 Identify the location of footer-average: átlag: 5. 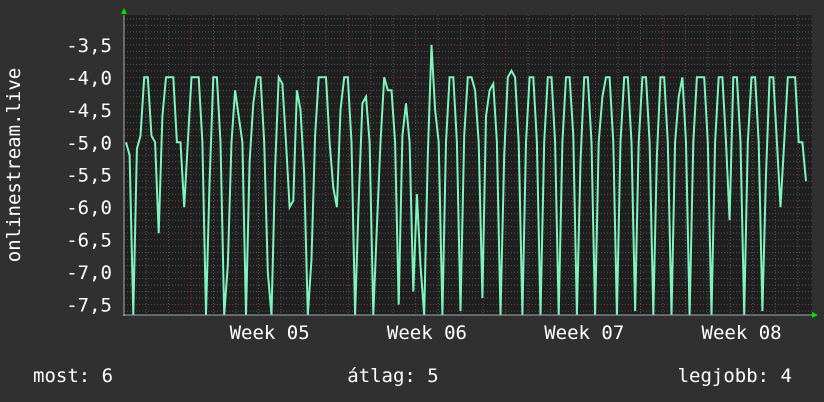
(393, 376).